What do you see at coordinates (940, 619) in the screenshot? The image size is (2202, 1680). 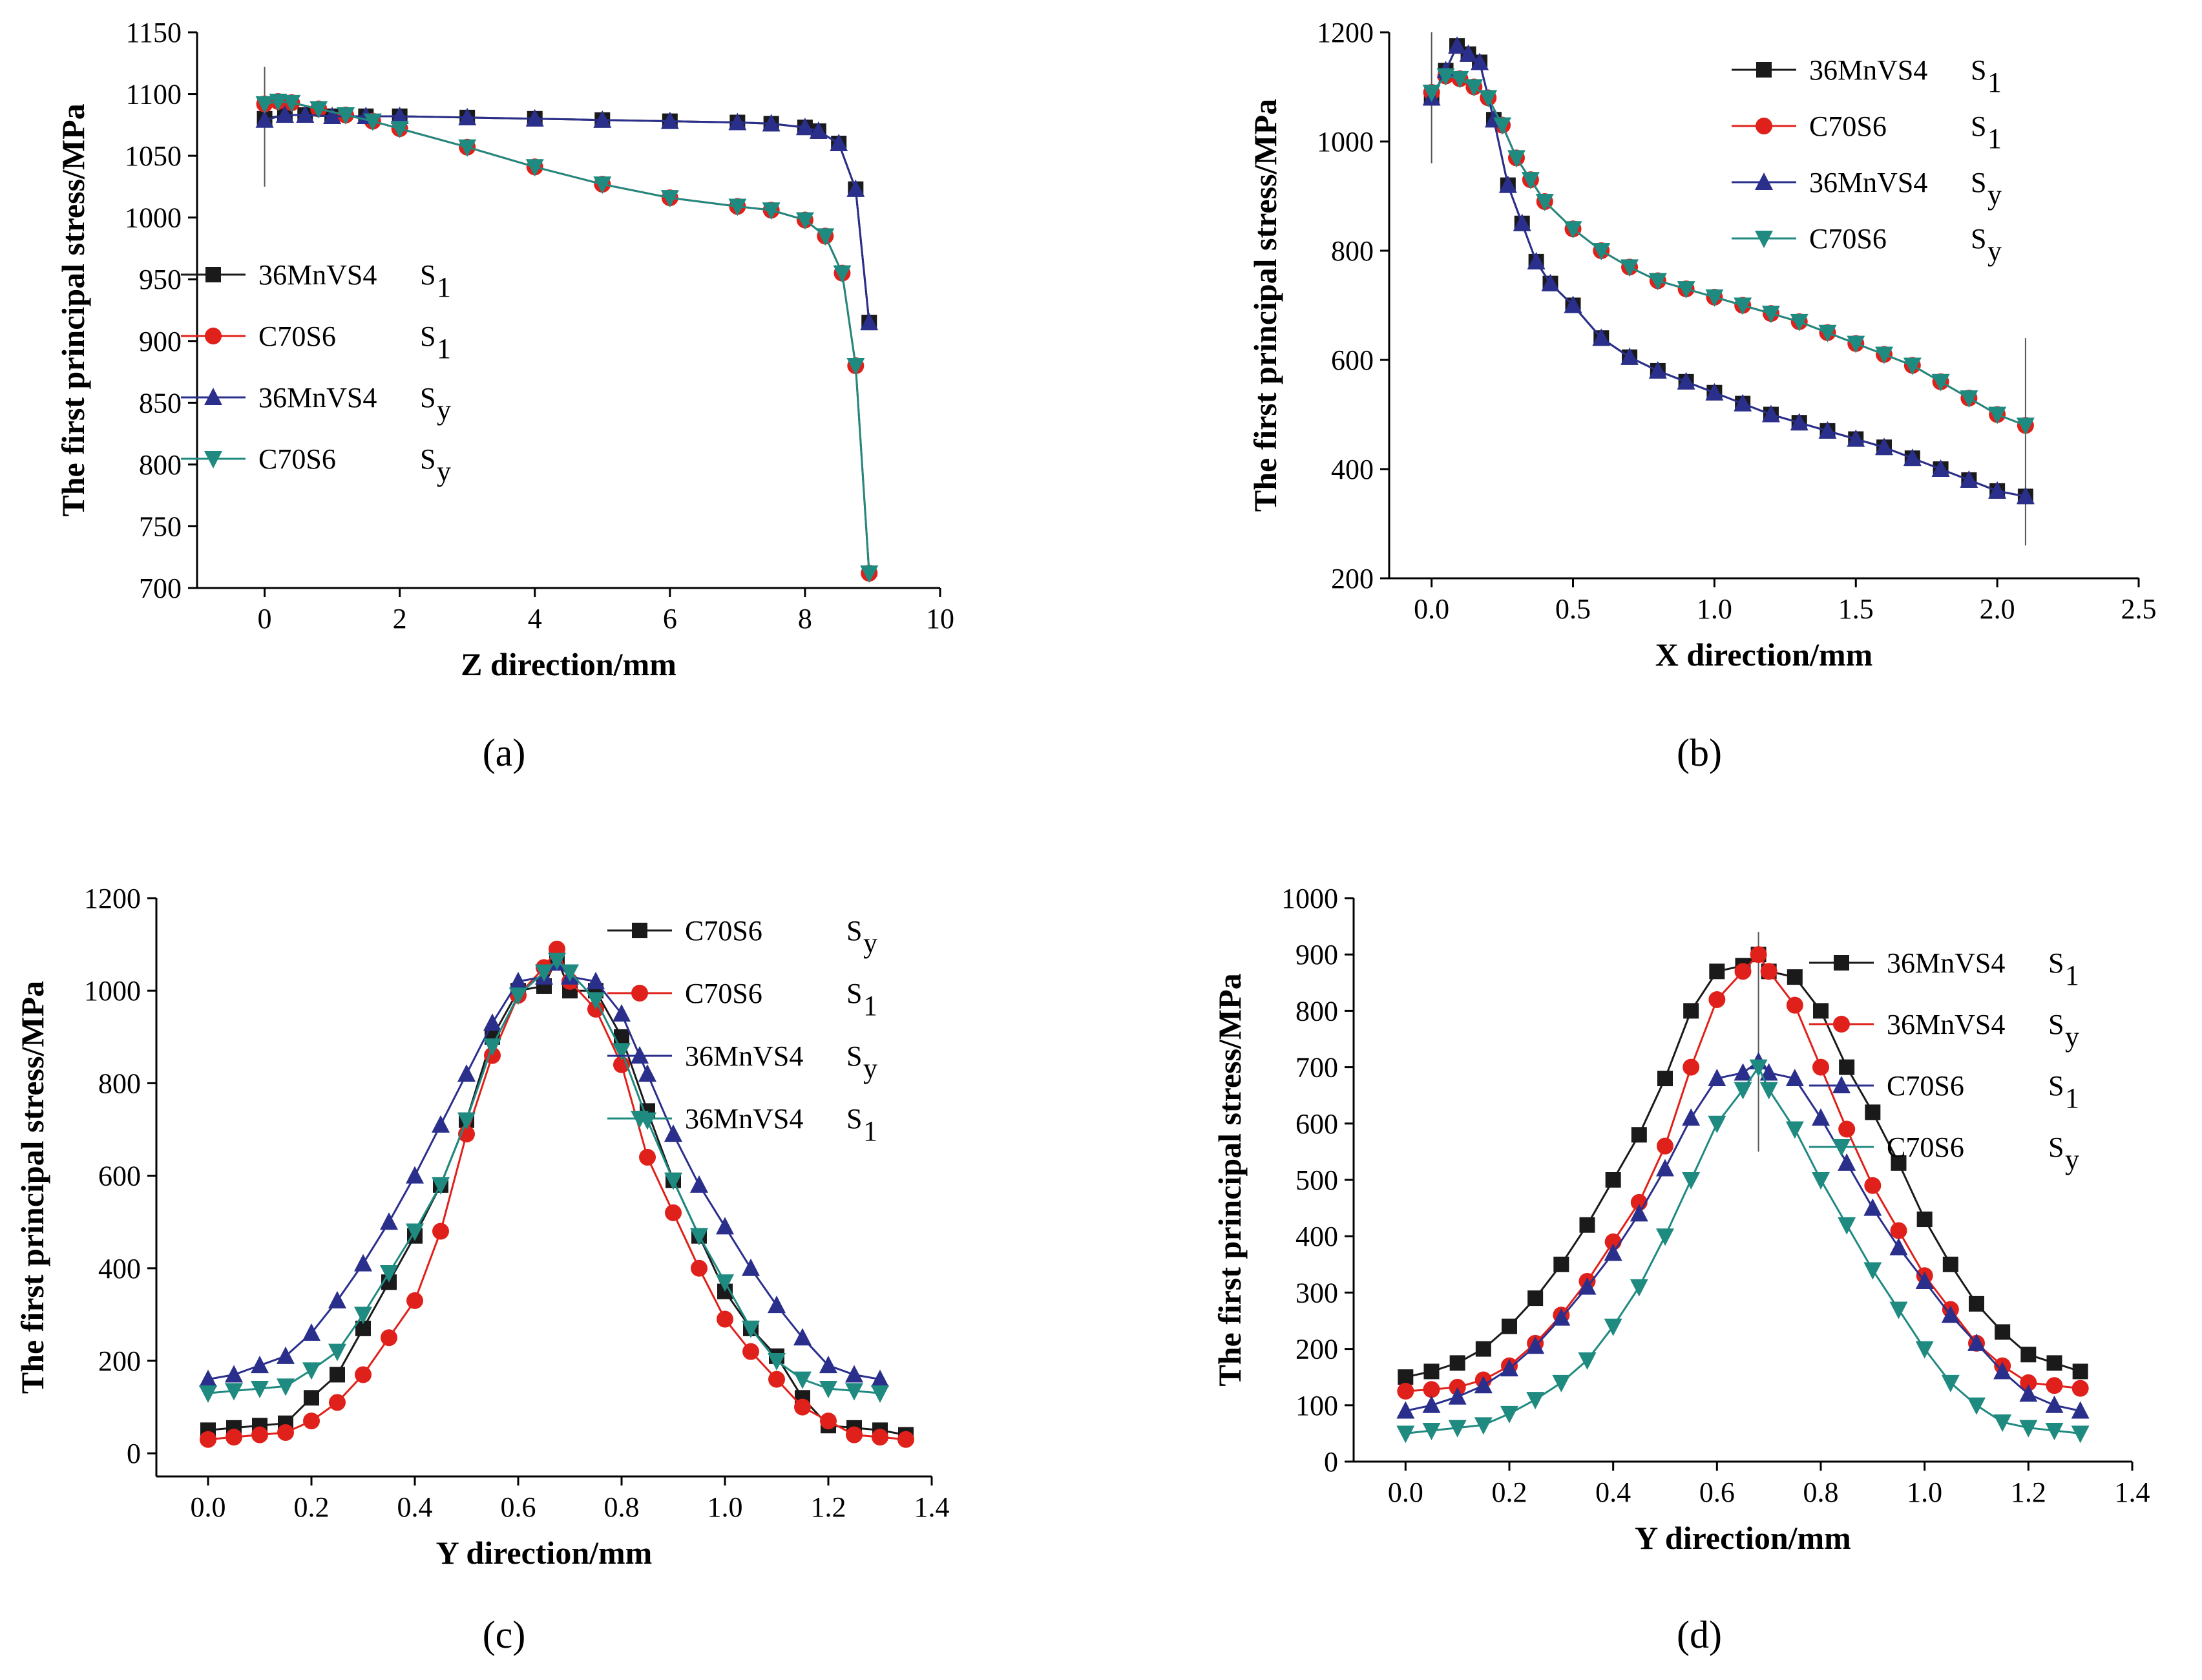 I see `x-tick-label: 10` at bounding box center [940, 619].